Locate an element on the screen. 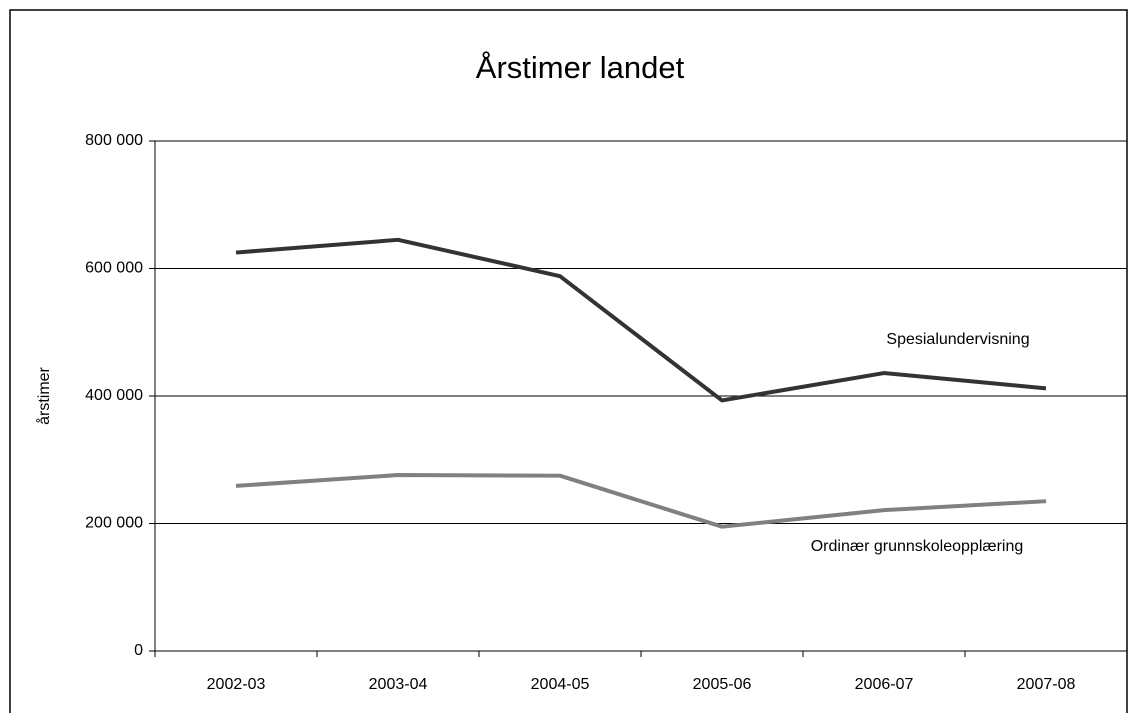 The width and height of the screenshot is (1130, 713). x-tick-label: 2004-05 is located at coordinates (560, 684).